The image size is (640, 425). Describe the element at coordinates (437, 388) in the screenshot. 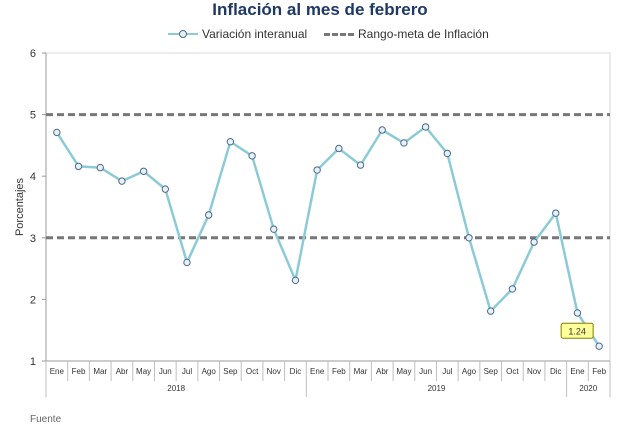

I see `year-group-label: 2019` at that location.